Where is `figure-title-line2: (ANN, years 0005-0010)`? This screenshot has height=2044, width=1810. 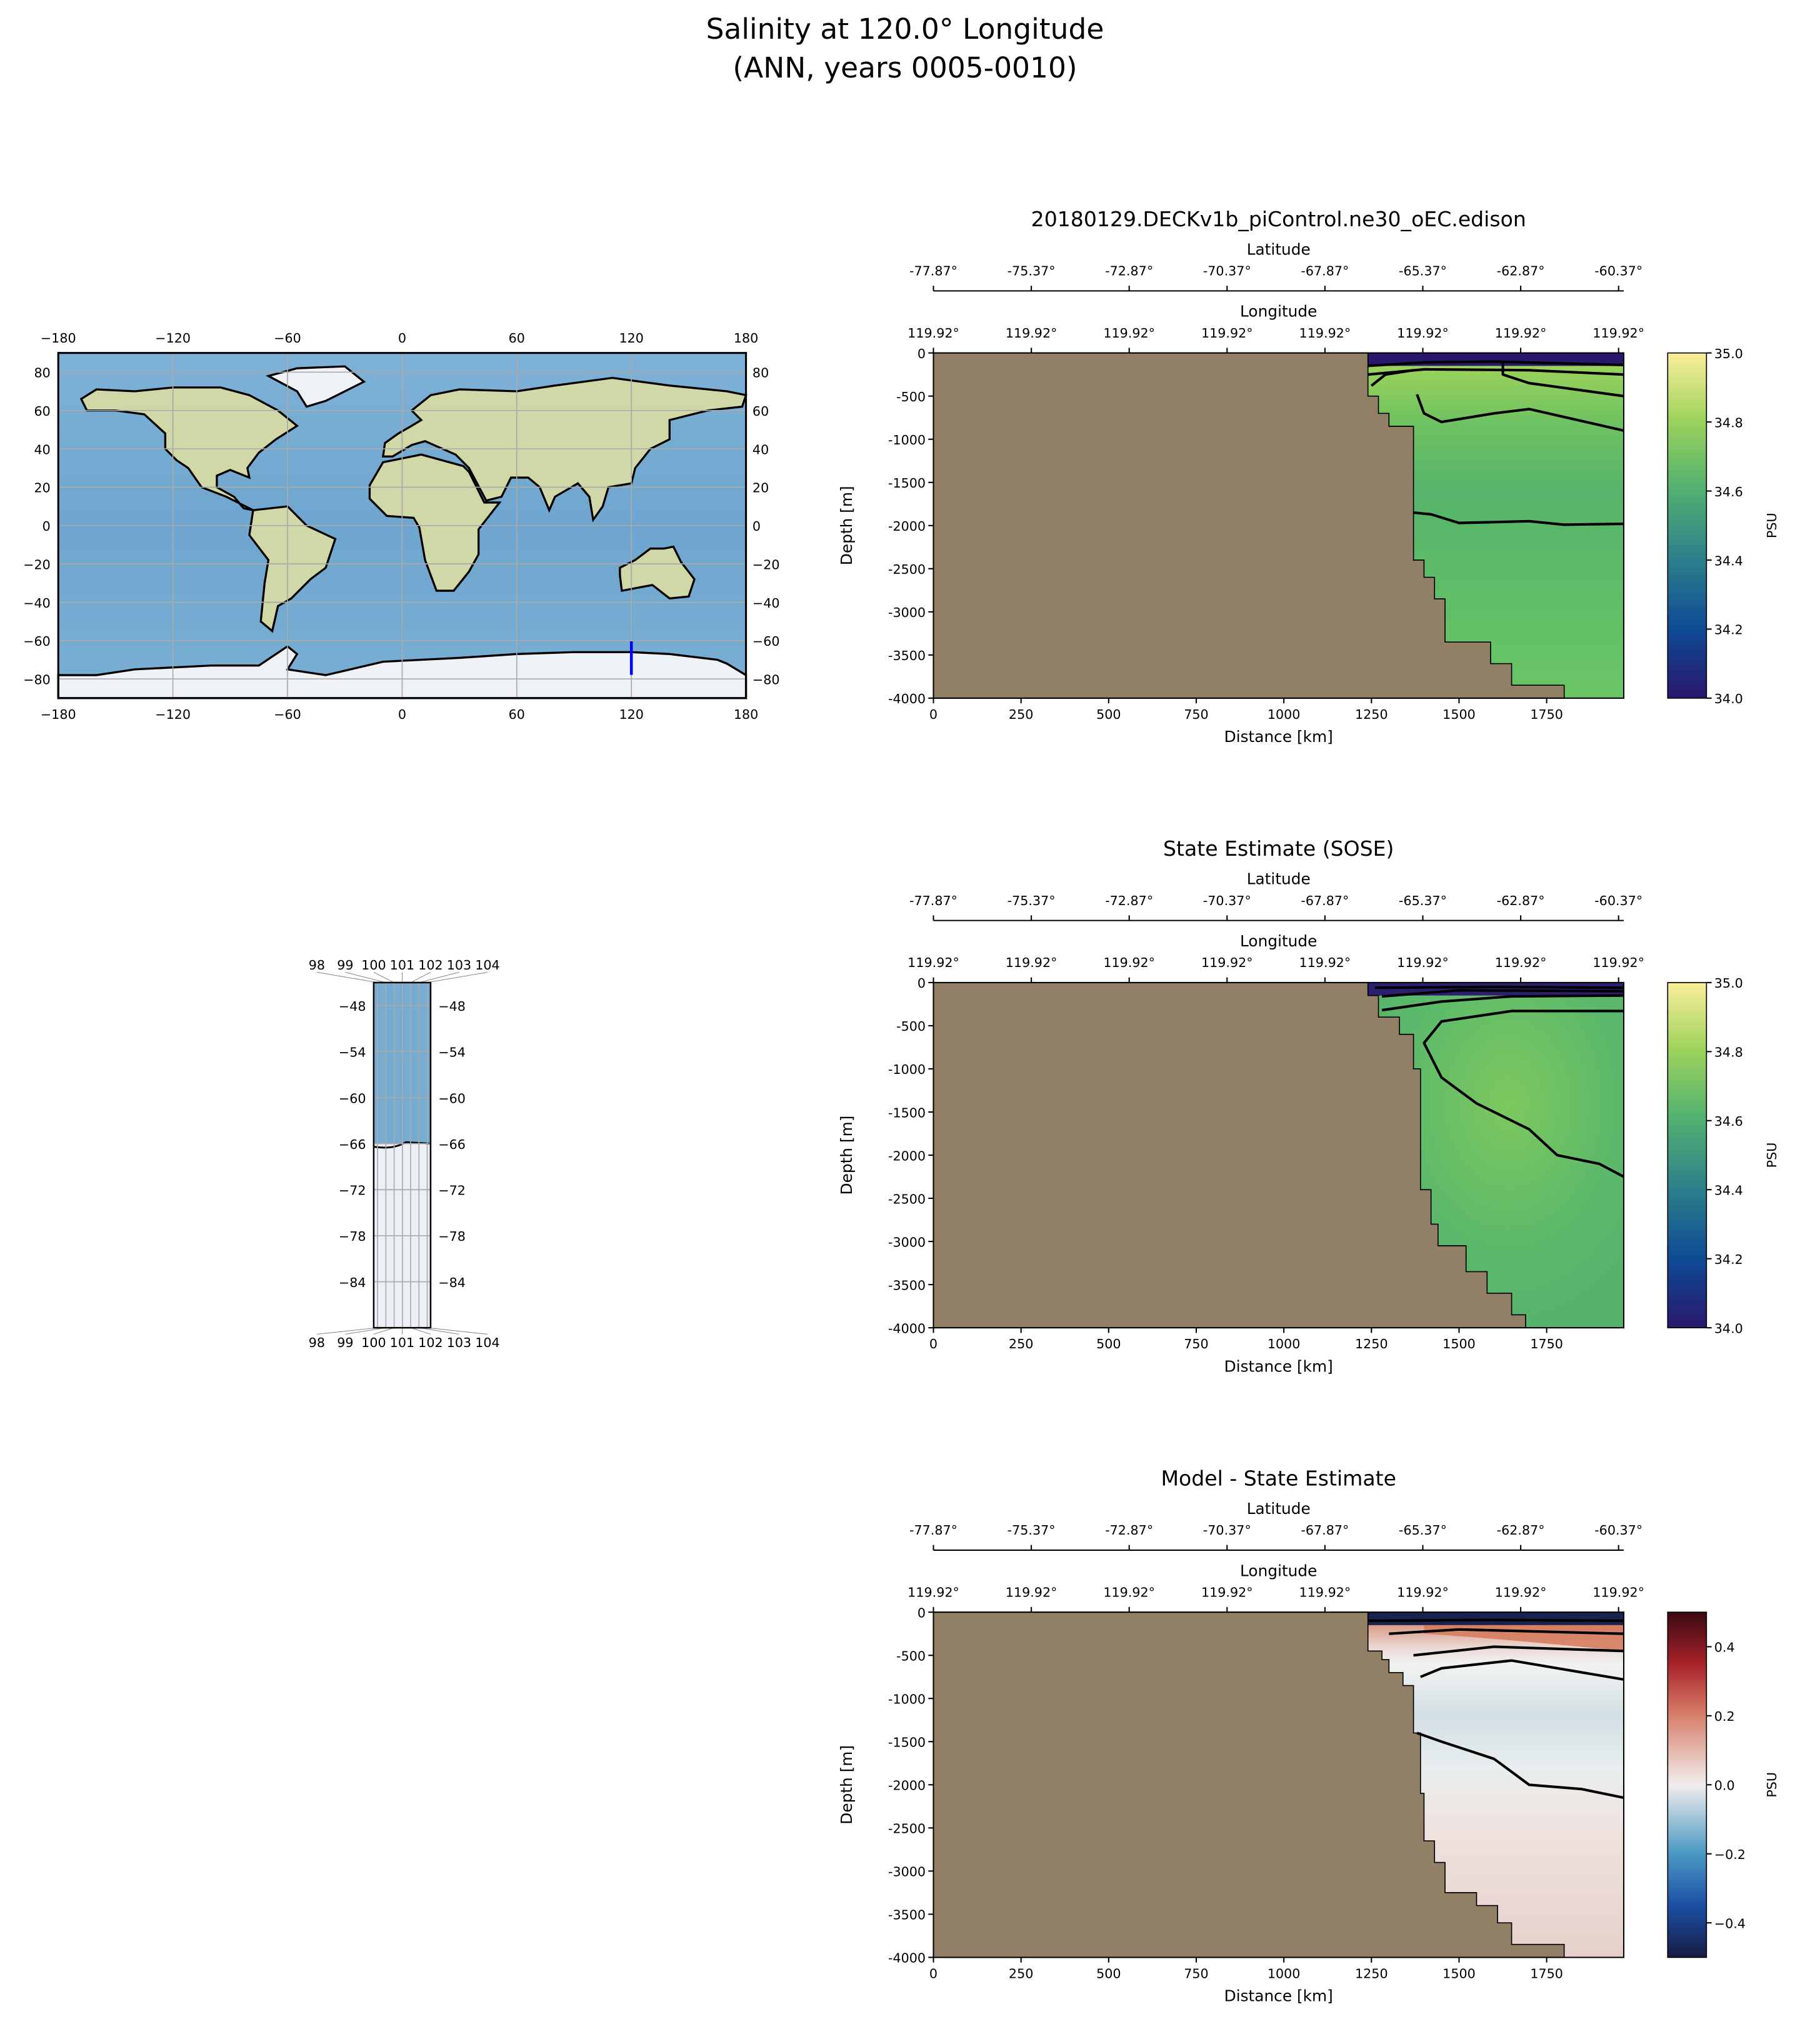 figure-title-line2: (ANN, years 0005-0010) is located at coordinates (904, 67).